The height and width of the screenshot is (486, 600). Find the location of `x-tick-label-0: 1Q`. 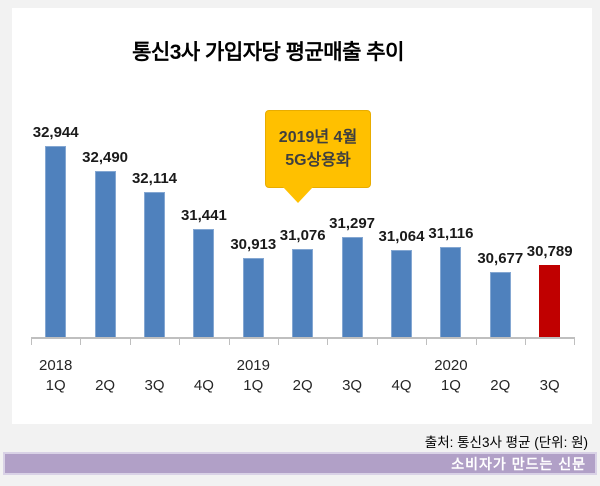

x-tick-label-0: 1Q is located at coordinates (55, 385).